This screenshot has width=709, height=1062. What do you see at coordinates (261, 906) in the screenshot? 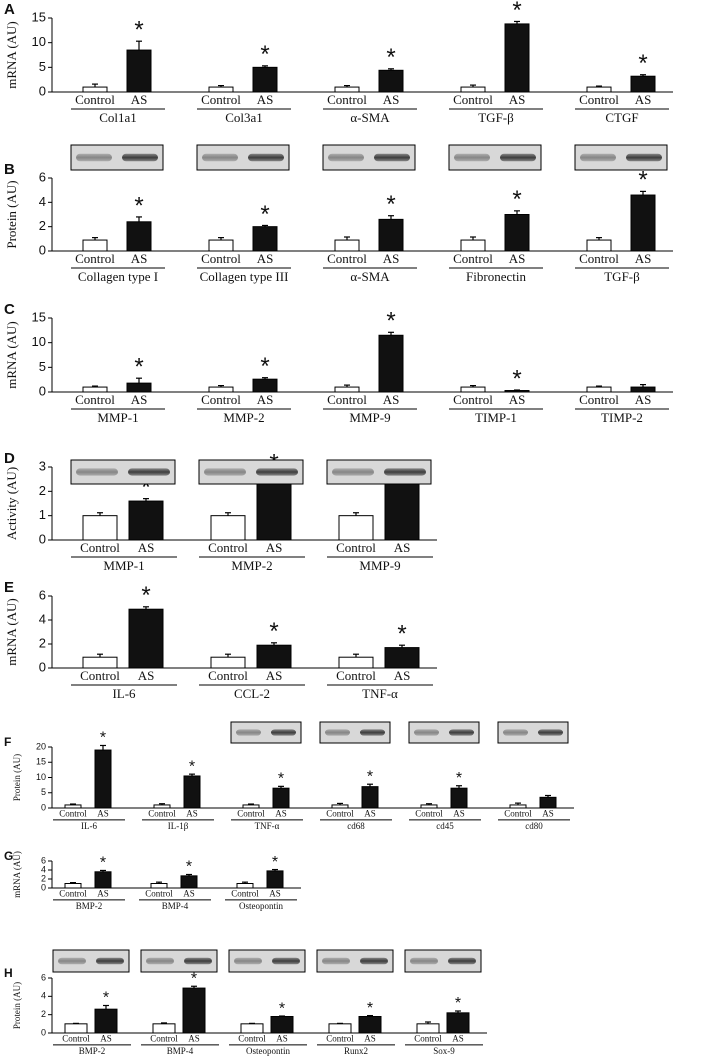
I see `x-tick-label: Osteopontin` at bounding box center [261, 906].